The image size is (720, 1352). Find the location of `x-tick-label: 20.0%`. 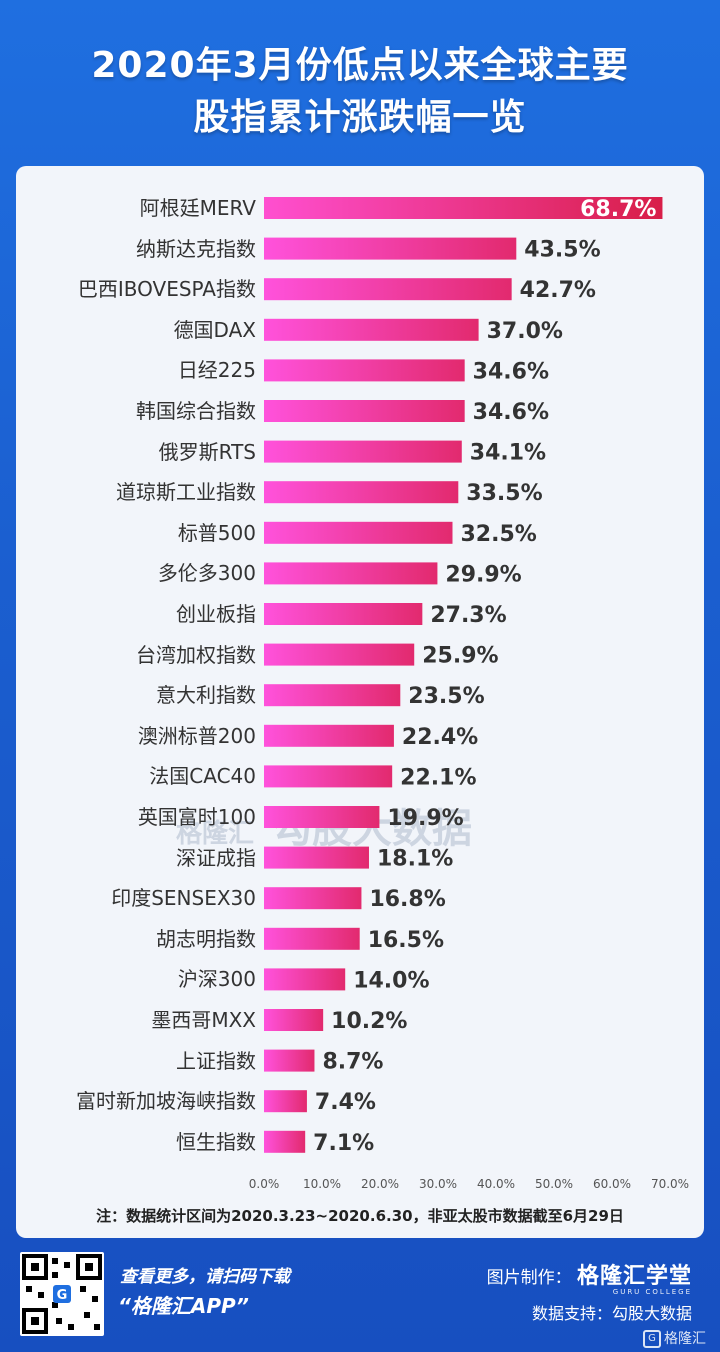

x-tick-label: 20.0% is located at coordinates (380, 1184).